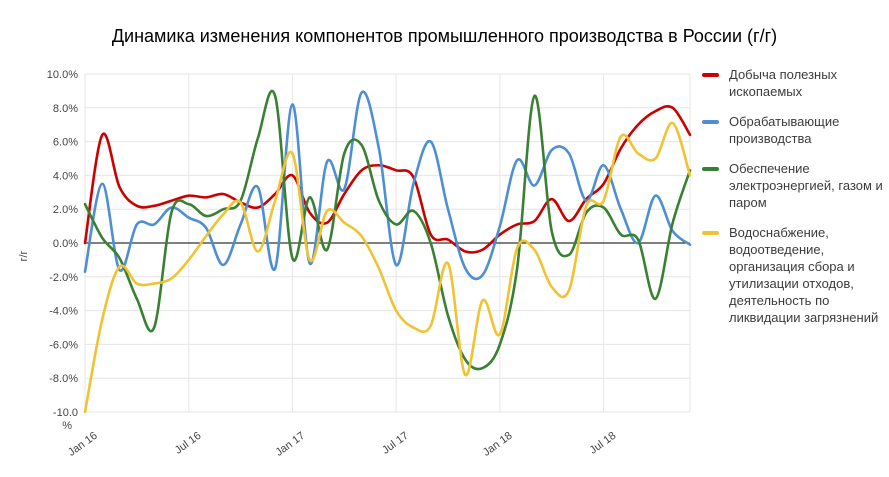 This screenshot has height=477, width=889. I want to click on y-tick-label: 10.0%, so click(62, 75).